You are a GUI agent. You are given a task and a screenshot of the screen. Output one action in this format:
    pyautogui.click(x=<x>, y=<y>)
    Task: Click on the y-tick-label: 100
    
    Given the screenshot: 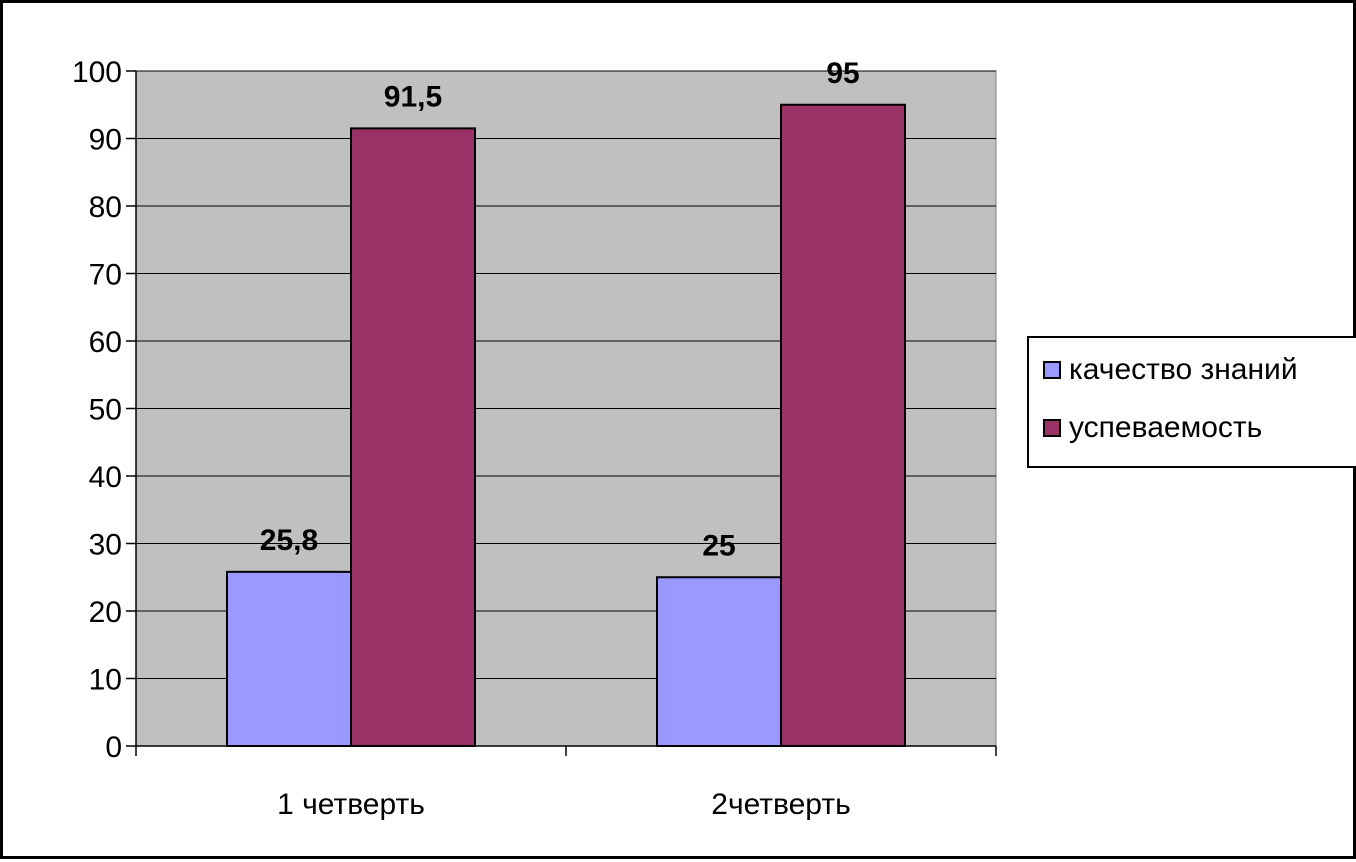 What is the action you would take?
    pyautogui.click(x=97, y=72)
    